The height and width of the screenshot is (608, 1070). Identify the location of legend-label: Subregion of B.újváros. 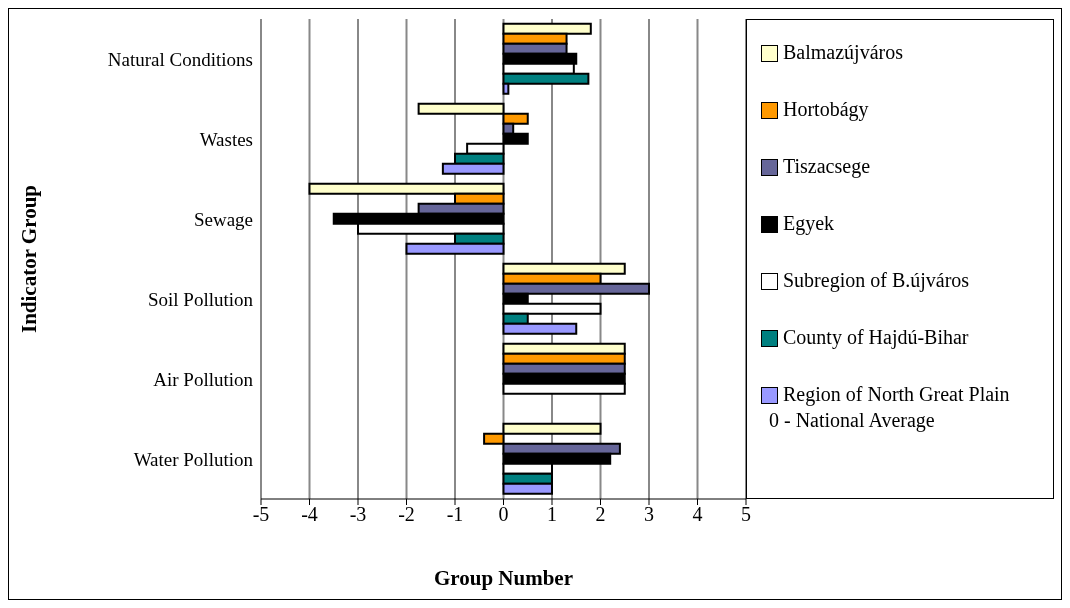
(876, 280).